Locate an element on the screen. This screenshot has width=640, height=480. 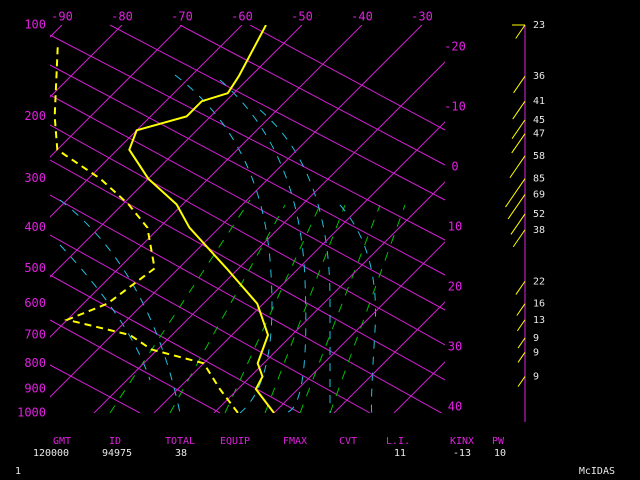
index-value: -13 is located at coordinates (462, 453).